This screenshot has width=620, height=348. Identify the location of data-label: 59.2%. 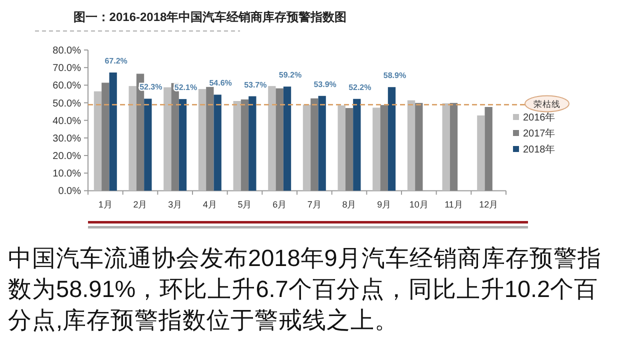
(290, 75).